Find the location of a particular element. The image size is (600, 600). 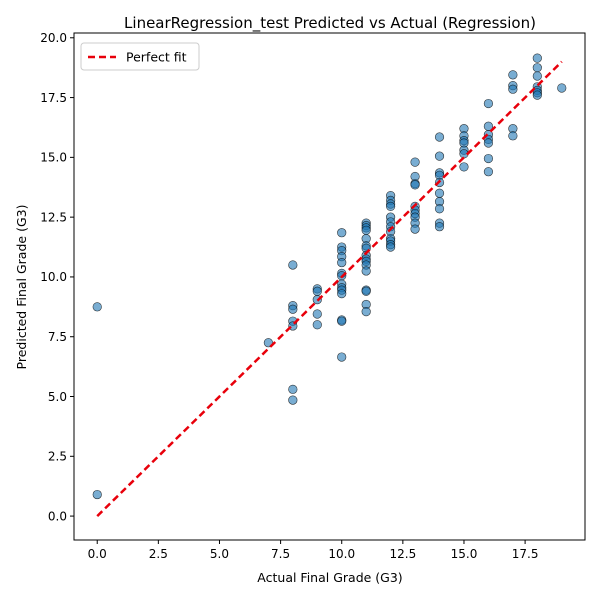

x-axis-ticks: 0.0 2.5 5.0 7.5 10.0 12.5 15.0 17.5 is located at coordinates (313, 550).